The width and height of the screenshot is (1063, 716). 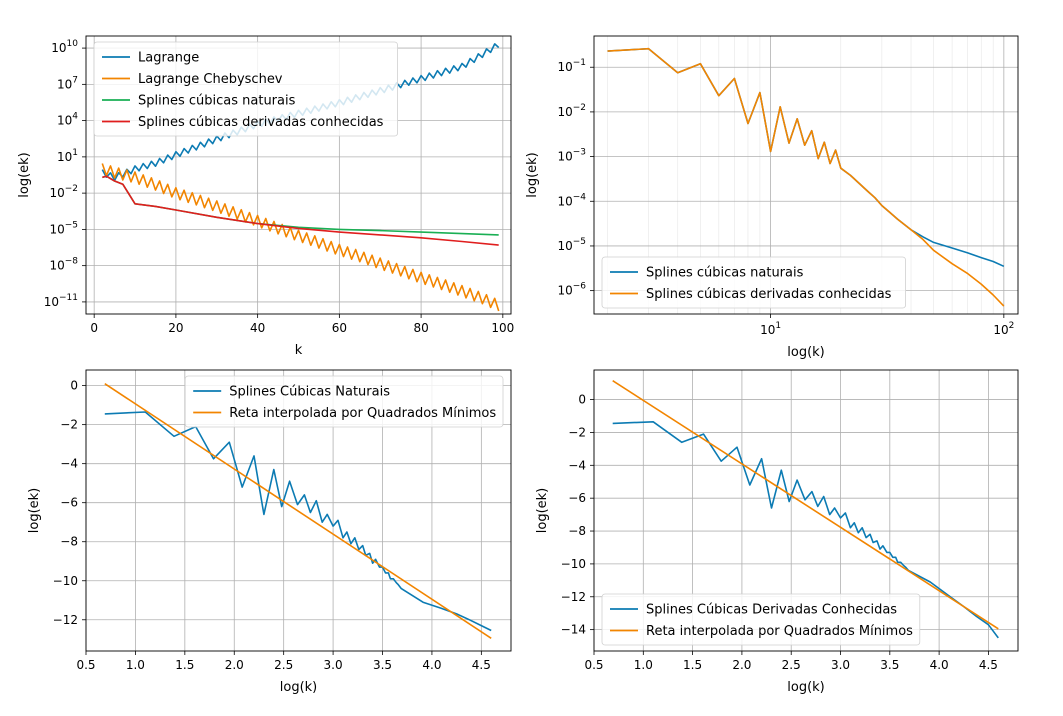 What do you see at coordinates (571, 66) in the screenshot?
I see `y-tick-label: 10⁻¹` at bounding box center [571, 66].